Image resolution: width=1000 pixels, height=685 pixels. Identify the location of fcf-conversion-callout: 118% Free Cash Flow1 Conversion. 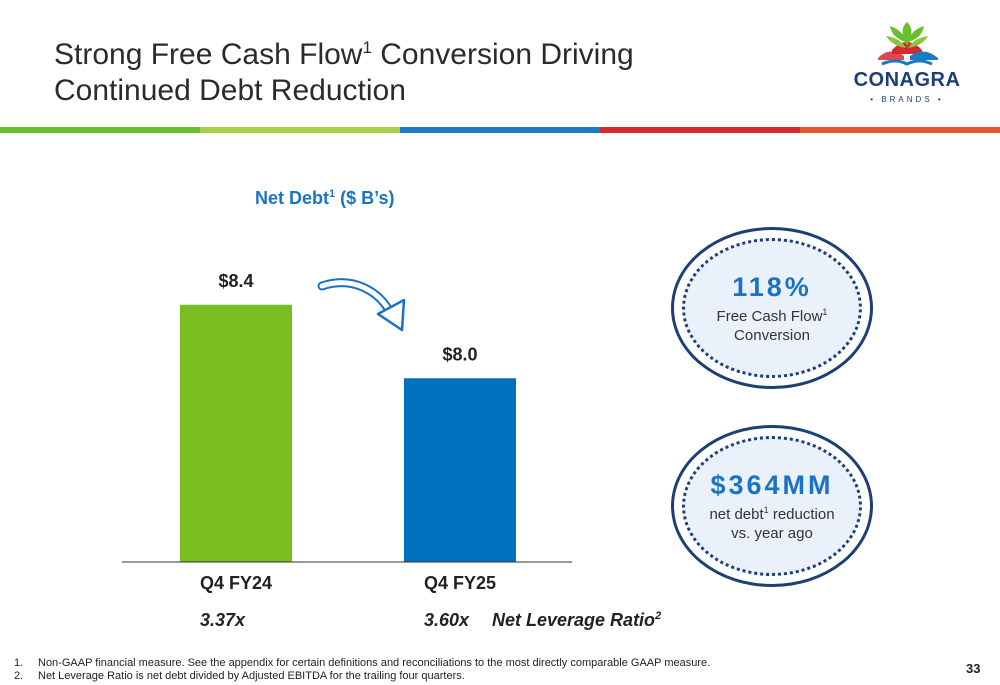
(772, 308).